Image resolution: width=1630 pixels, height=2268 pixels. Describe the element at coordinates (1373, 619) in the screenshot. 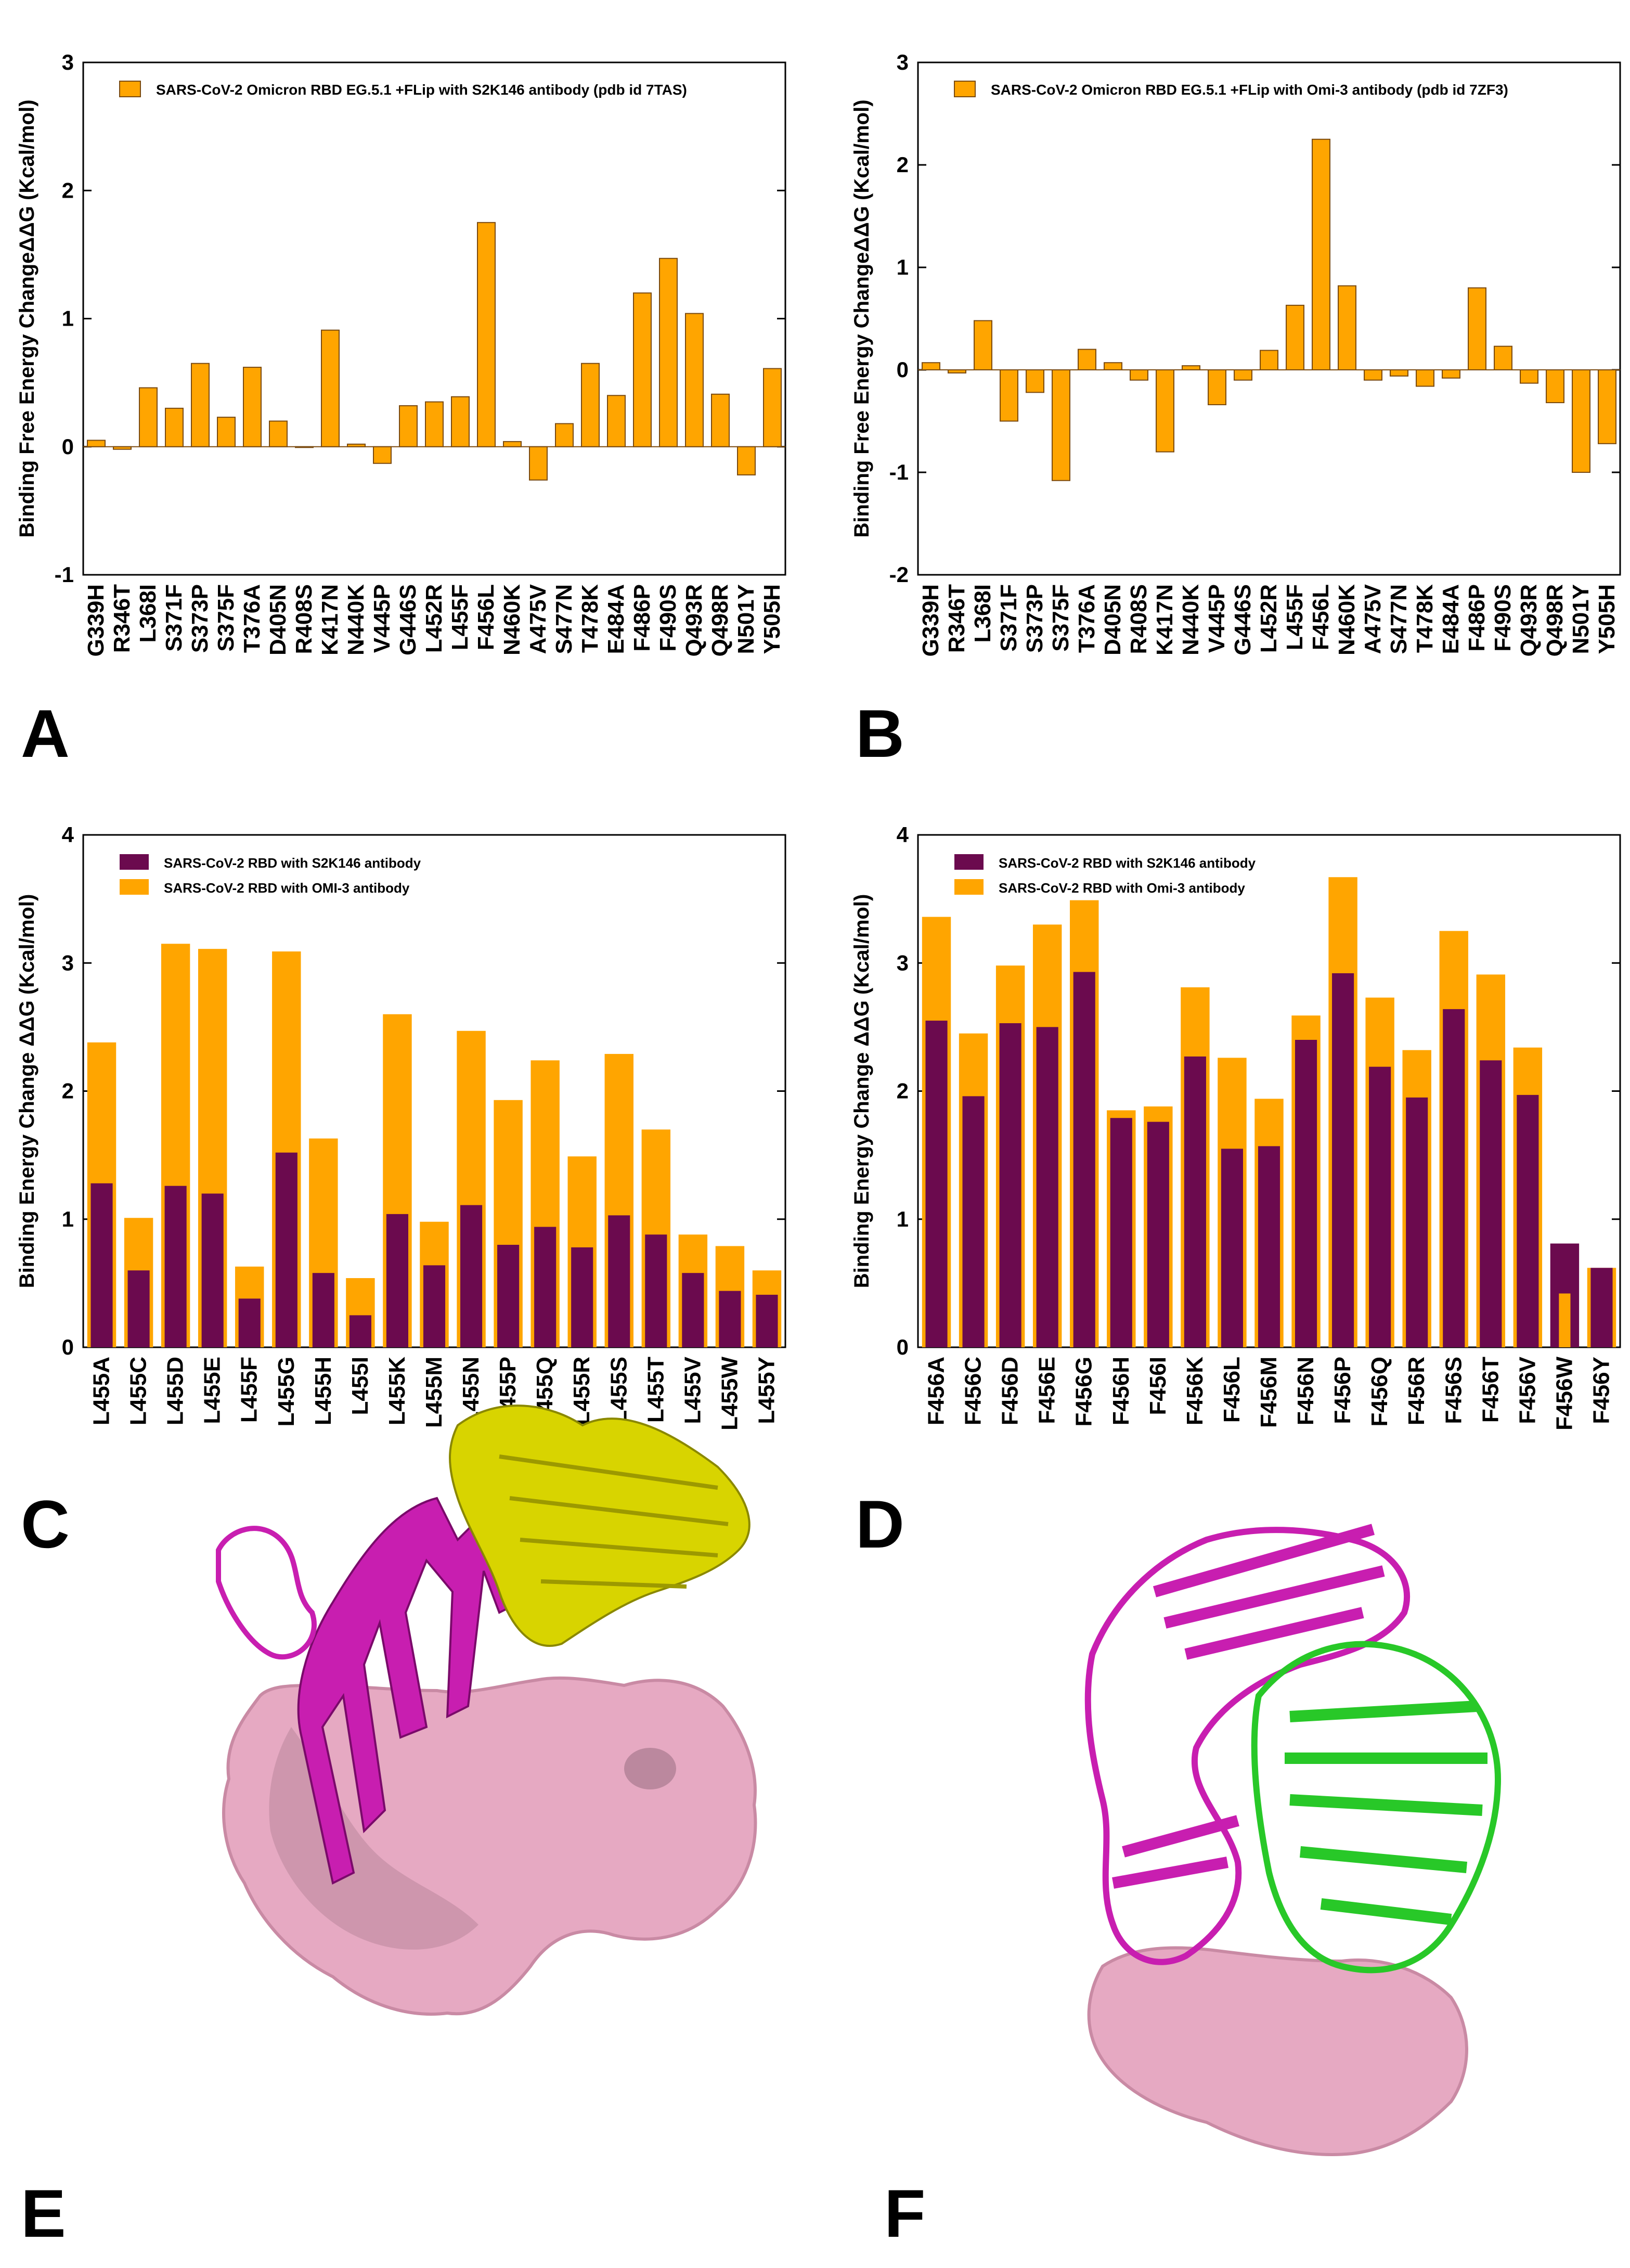

I see `x-tick-label: A475V` at that location.